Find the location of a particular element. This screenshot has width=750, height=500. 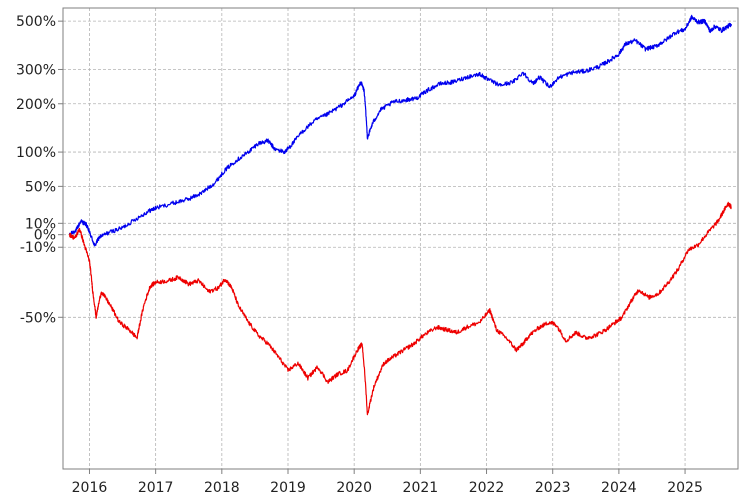

x-tick-label: 2018 is located at coordinates (222, 488).